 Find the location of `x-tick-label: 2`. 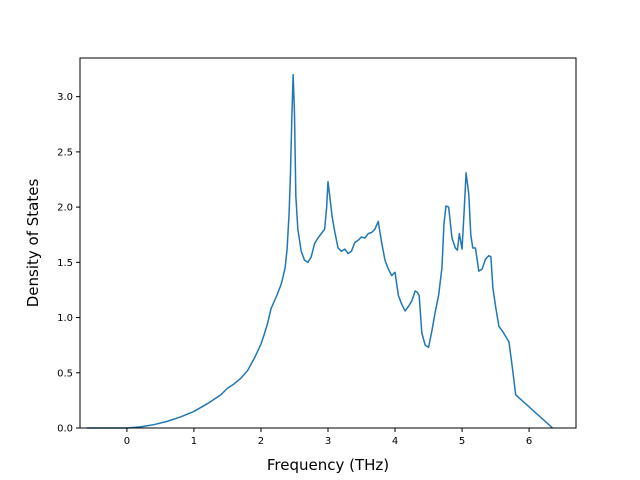

x-tick-label: 2 is located at coordinates (261, 441).